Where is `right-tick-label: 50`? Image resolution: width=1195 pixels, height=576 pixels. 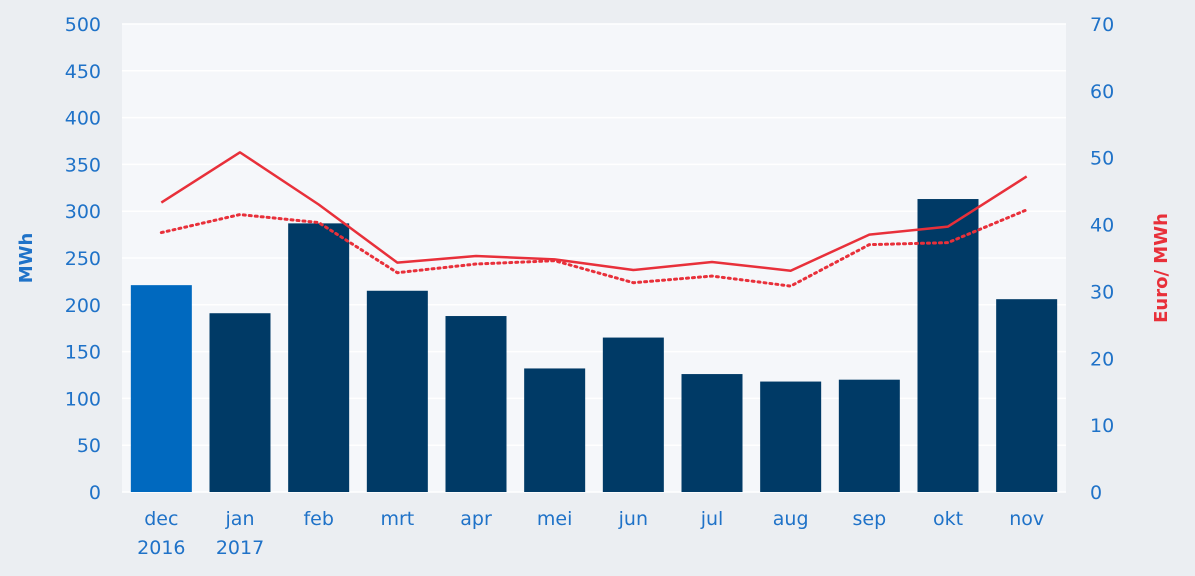
right-tick-label: 50 is located at coordinates (1102, 159).